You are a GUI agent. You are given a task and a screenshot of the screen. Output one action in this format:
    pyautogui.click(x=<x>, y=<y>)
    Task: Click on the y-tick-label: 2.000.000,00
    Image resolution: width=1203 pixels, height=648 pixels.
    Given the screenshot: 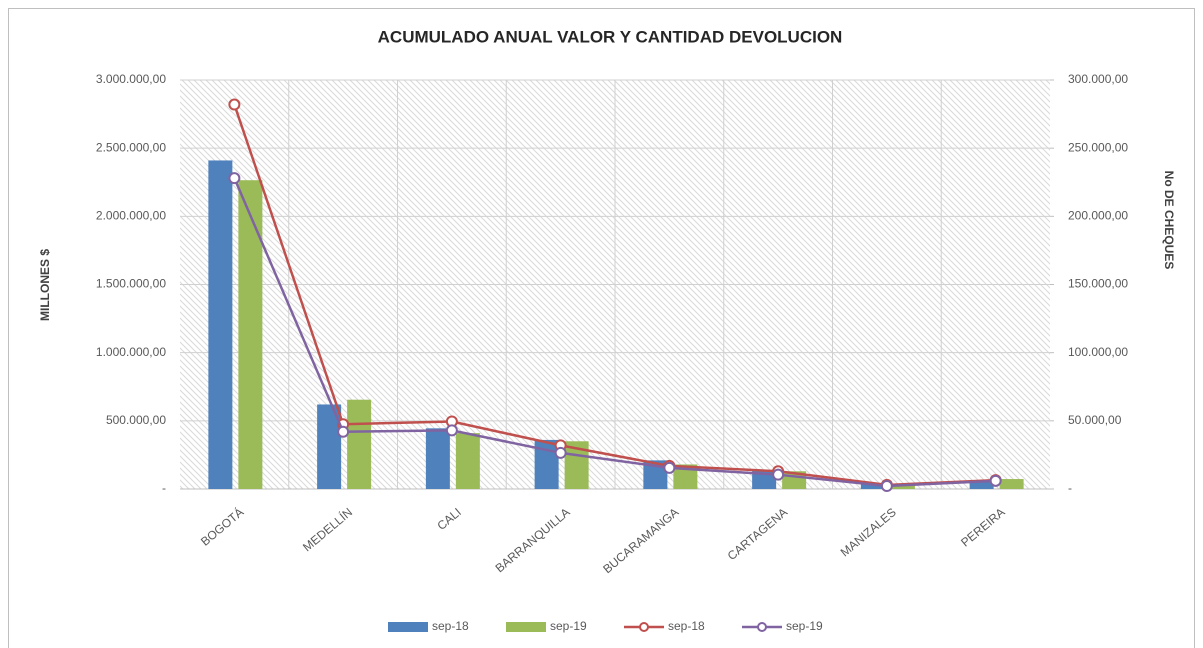 What is the action you would take?
    pyautogui.click(x=131, y=216)
    